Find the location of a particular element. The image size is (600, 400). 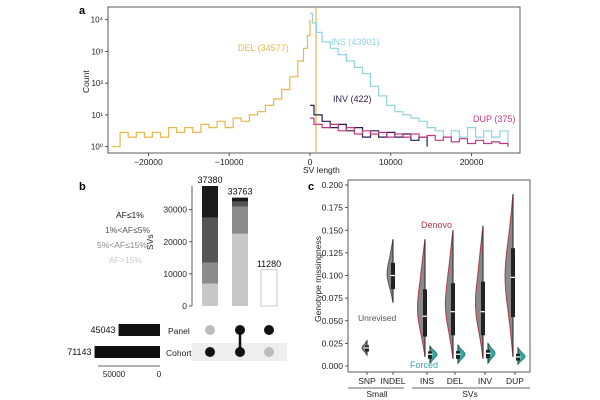

y-tick-label: 10² is located at coordinates (97, 83).